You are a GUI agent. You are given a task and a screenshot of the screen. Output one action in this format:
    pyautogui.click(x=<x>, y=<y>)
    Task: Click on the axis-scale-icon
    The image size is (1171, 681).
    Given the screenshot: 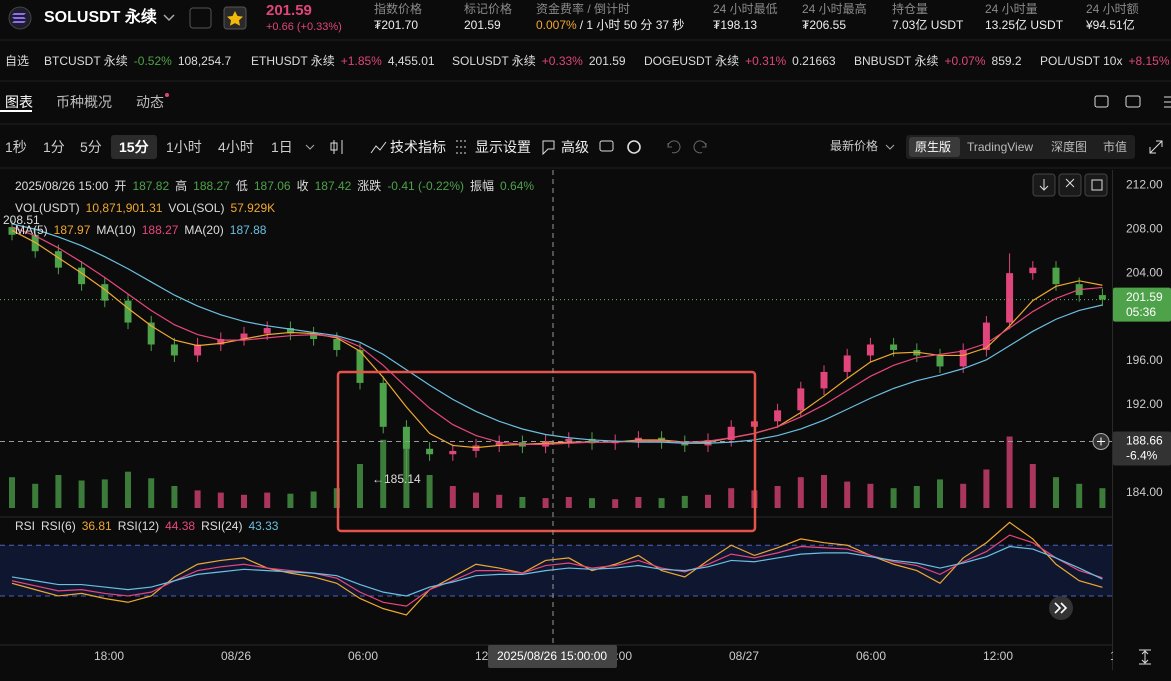 What is the action you would take?
    pyautogui.click(x=1145, y=657)
    